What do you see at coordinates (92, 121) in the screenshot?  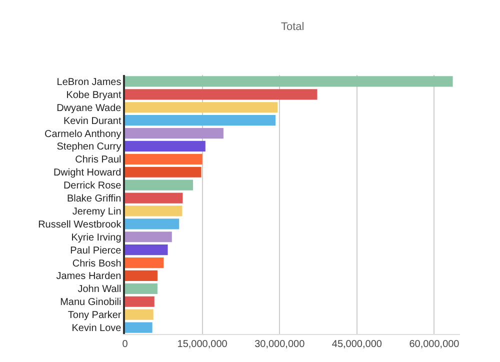 I see `y-tick-label: Kevin Durant` at bounding box center [92, 121].